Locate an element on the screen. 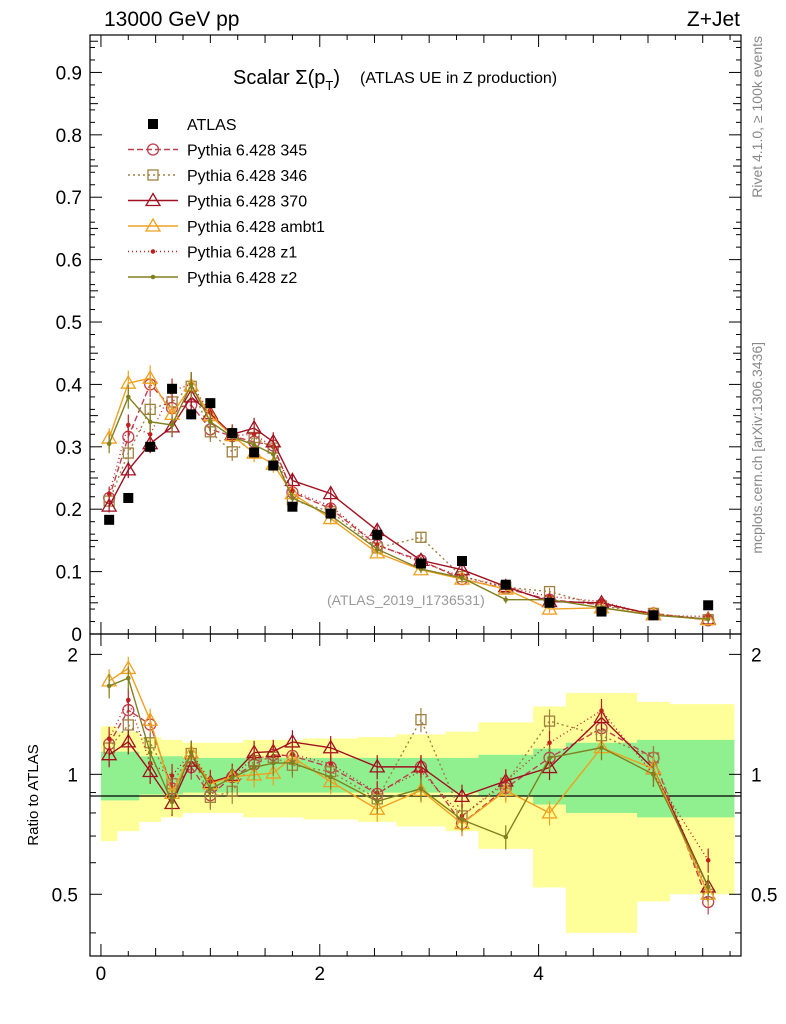  ratio-y-tick-label-left: 2 is located at coordinates (72, 655).